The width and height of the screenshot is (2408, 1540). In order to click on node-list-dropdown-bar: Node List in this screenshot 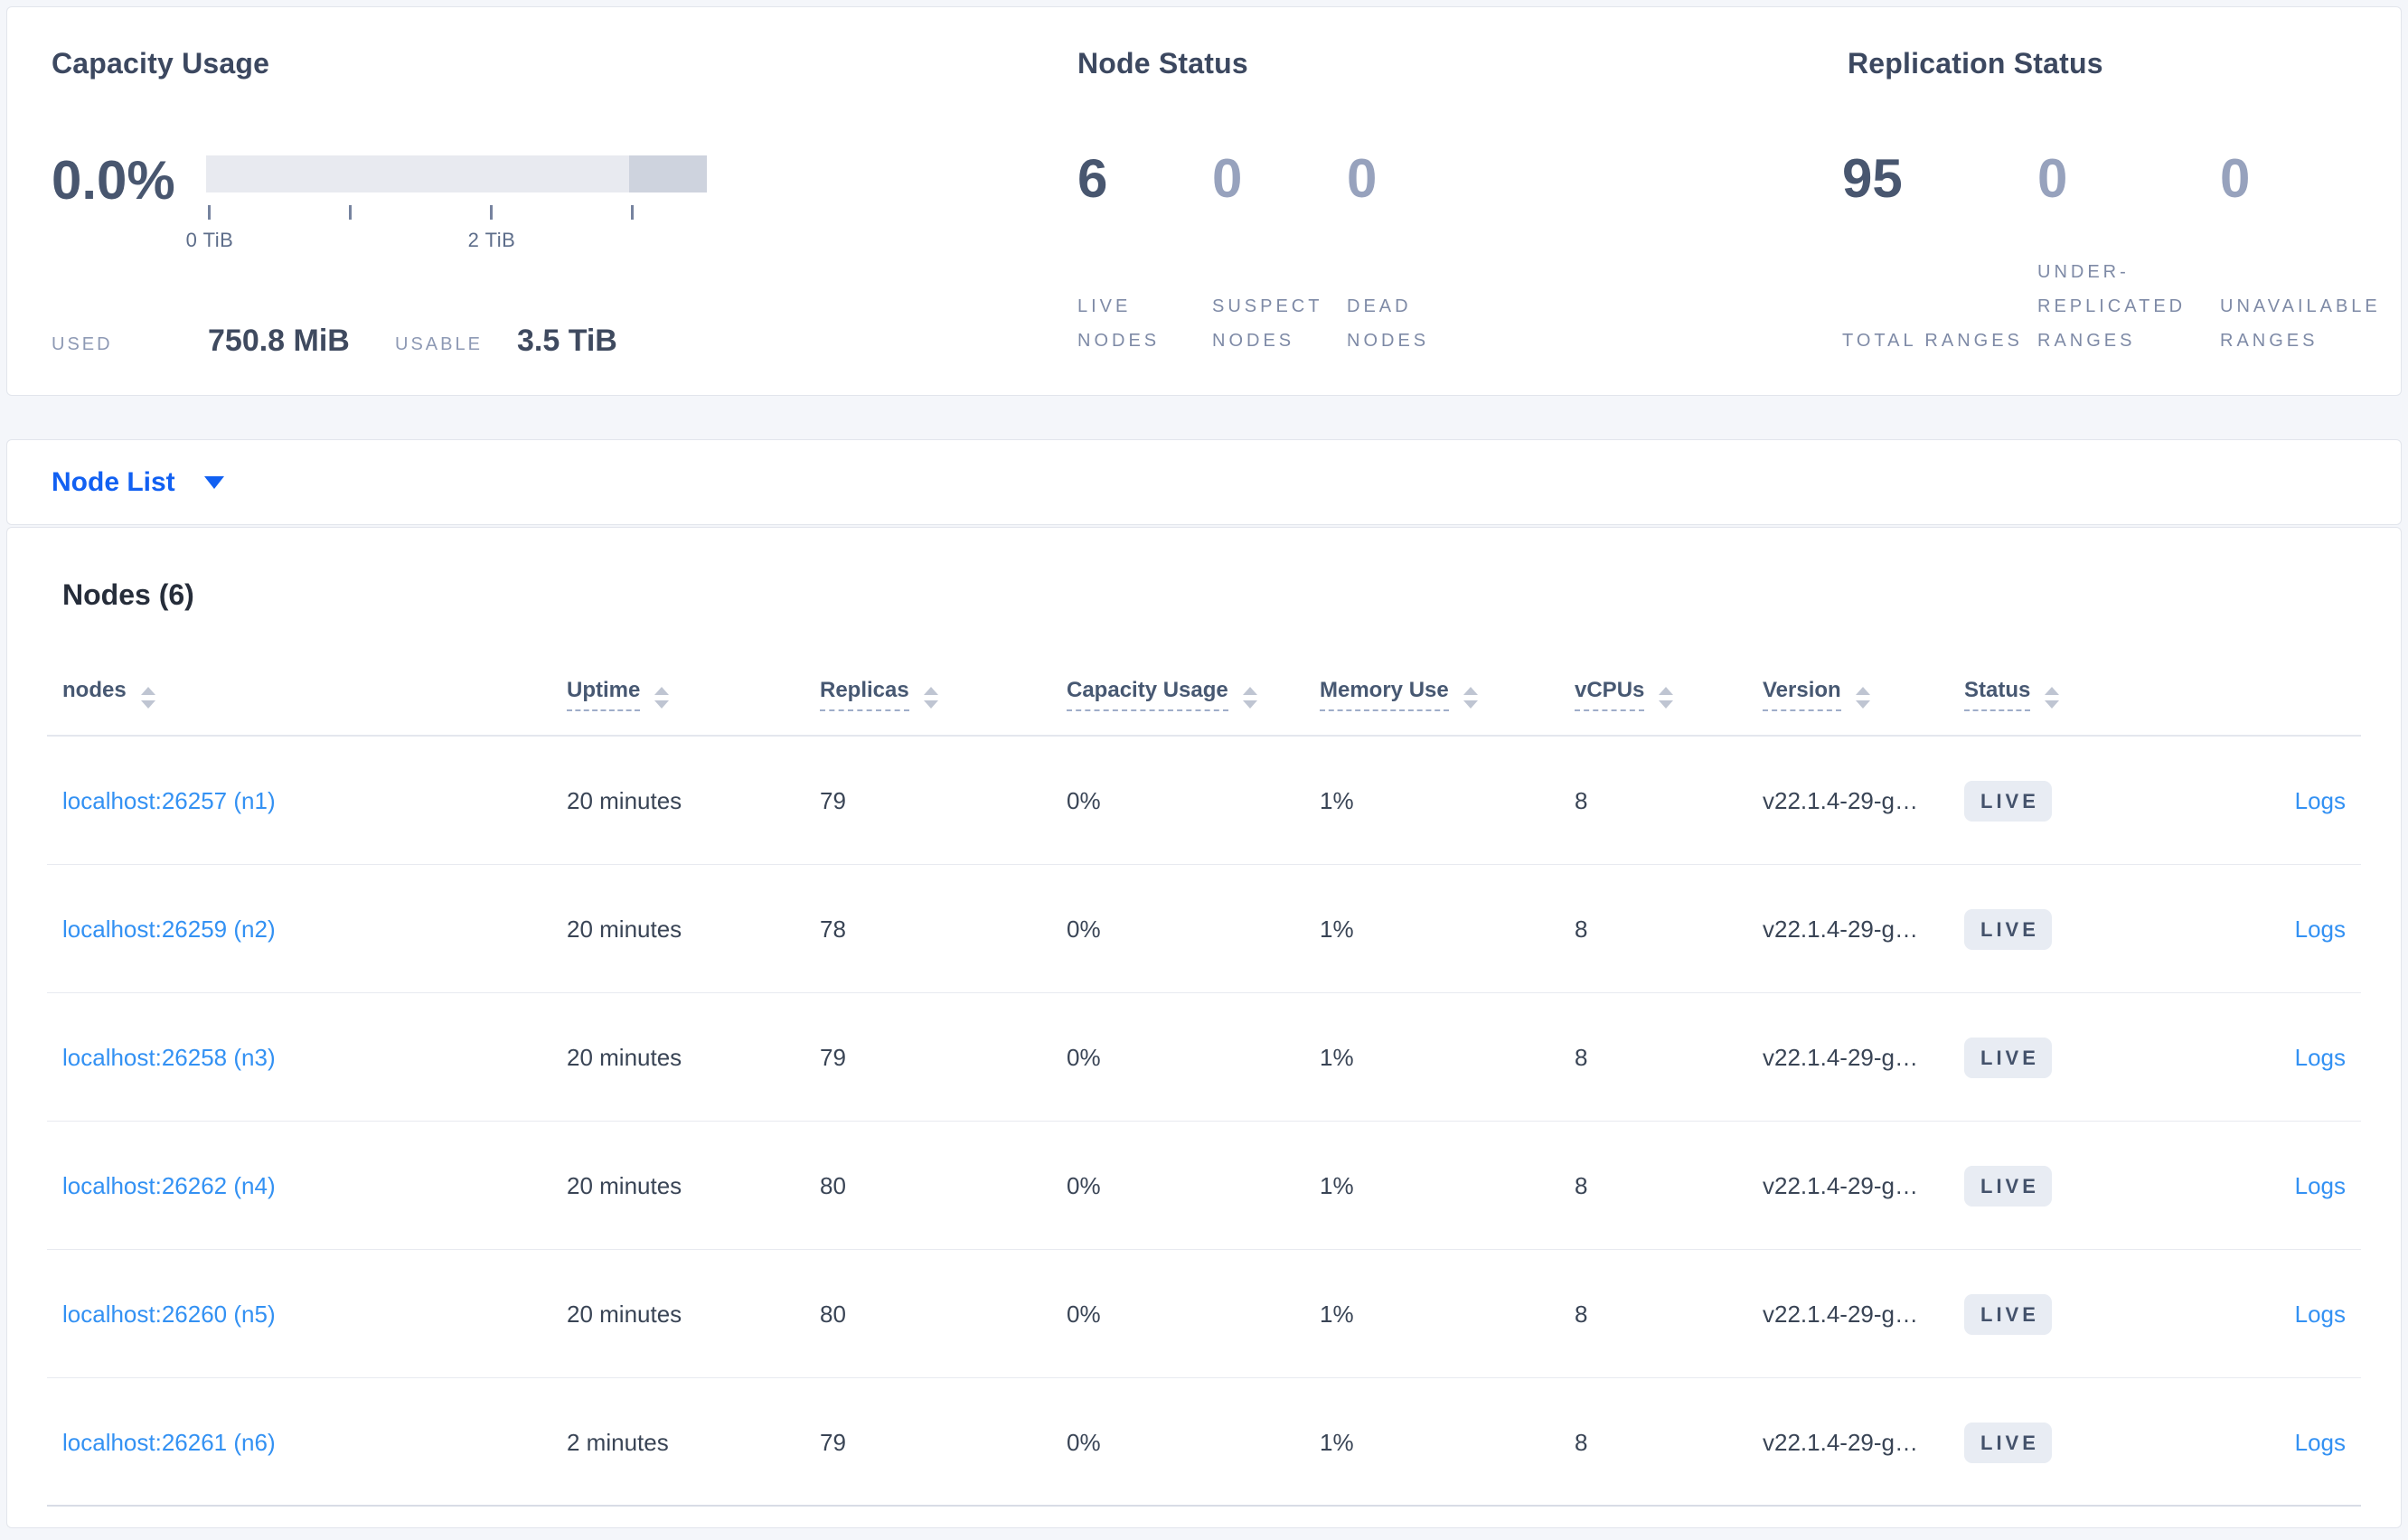, I will do `click(1204, 482)`.